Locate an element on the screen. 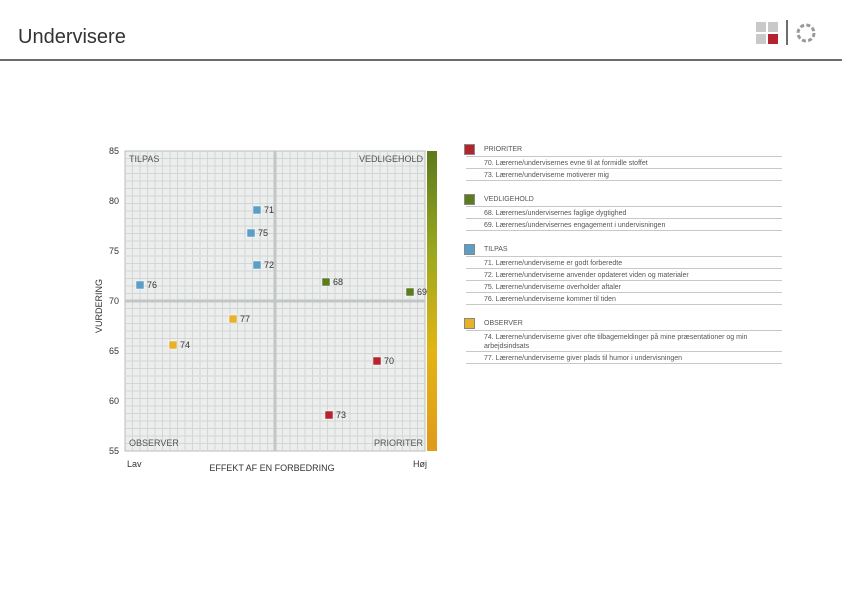 The width and height of the screenshot is (842, 595). y-tick-label: 80 is located at coordinates (114, 201).